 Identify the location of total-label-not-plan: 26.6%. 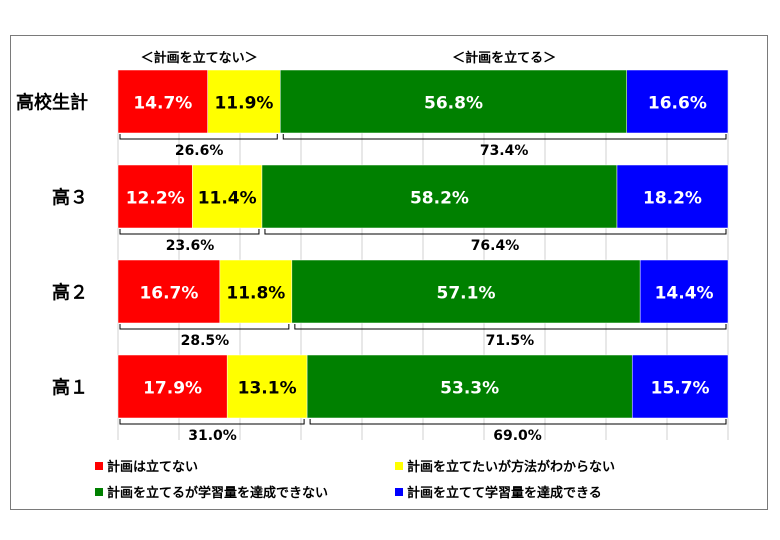
(199, 151).